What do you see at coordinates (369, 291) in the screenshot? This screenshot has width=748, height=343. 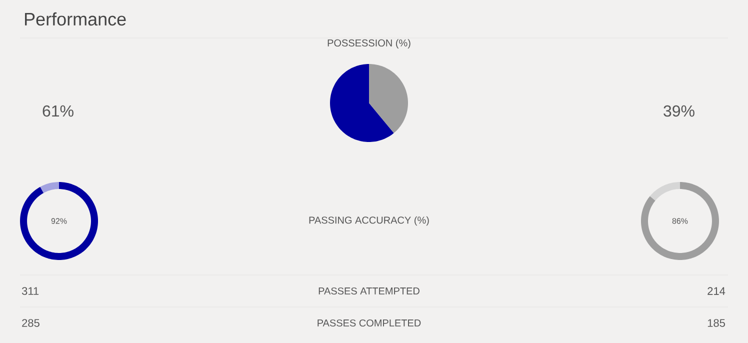 I see `text: PASSES ATTEMPTED` at bounding box center [369, 291].